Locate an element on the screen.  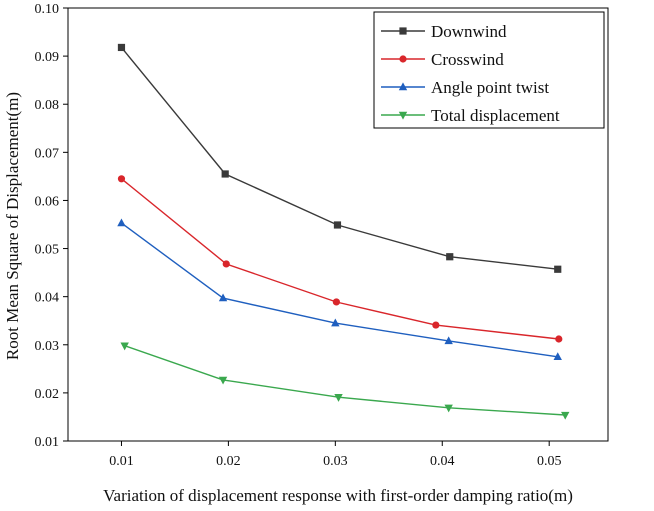
y-axis: 0.01 0.02 0.03 0.04 0.05 0.06 0.07 0.08 0.09 0.10 is located at coordinates (51, 226).